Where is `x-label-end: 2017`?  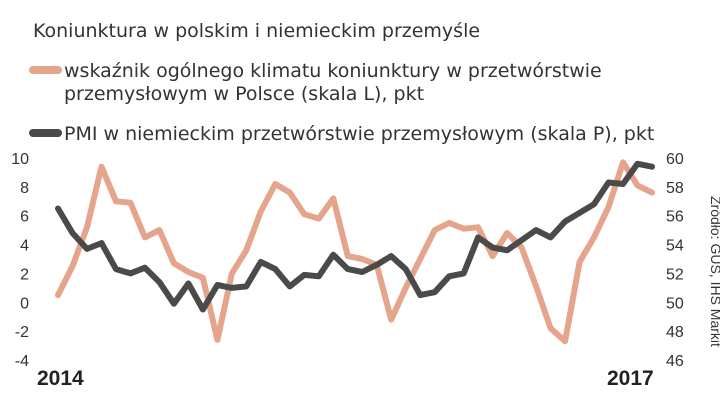 x-label-end: 2017 is located at coordinates (630, 378).